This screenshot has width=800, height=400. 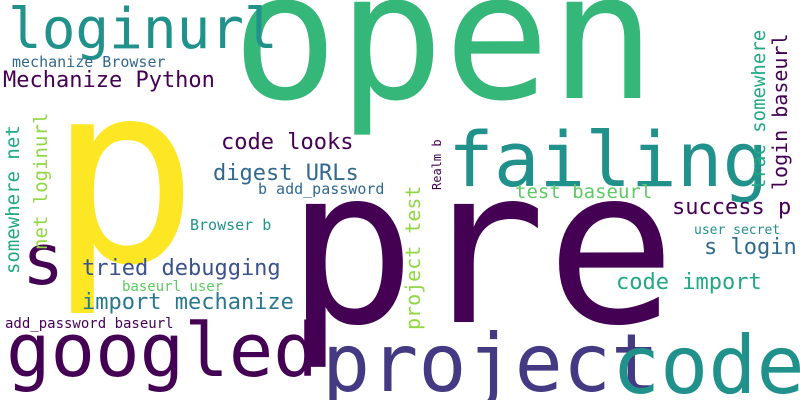 What do you see at coordinates (231, 225) in the screenshot?
I see `word-browser-b: Browser b` at bounding box center [231, 225].